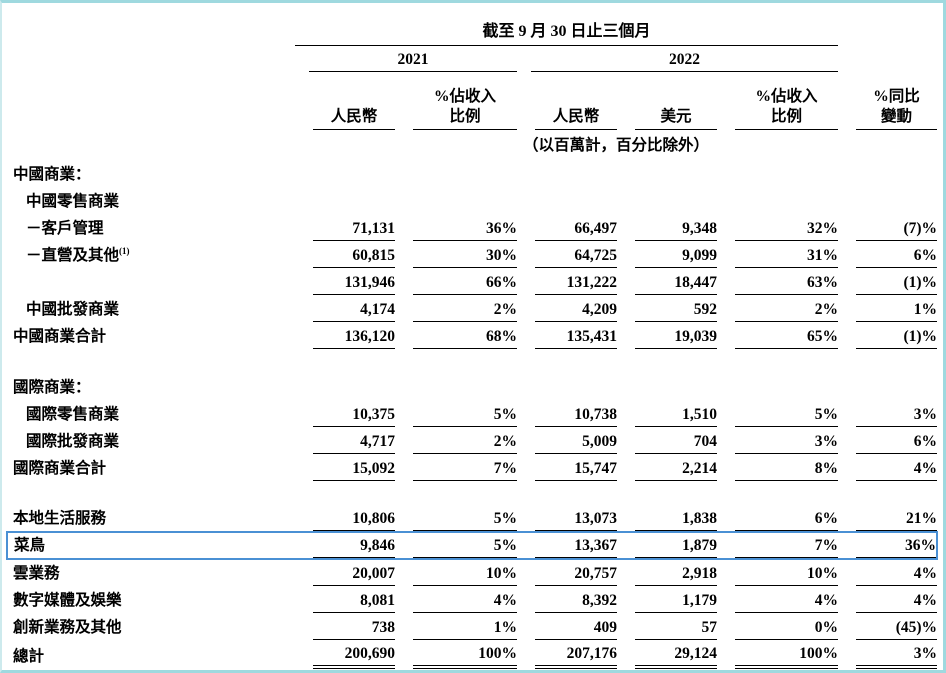 The width and height of the screenshot is (946, 673). I want to click on cell-text: 8,081, so click(354, 602).